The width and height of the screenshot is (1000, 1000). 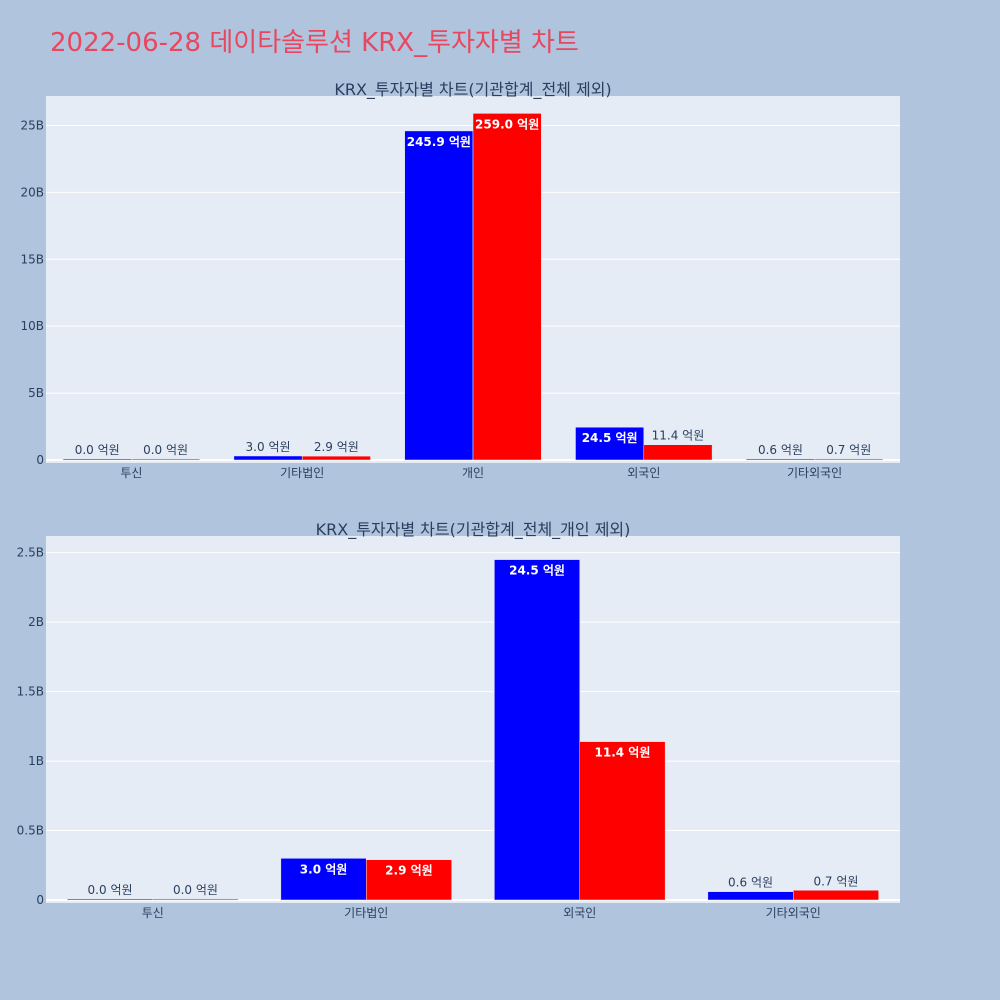 What do you see at coordinates (439, 142) in the screenshot?
I see `bar-value-label: 245.9 억원` at bounding box center [439, 142].